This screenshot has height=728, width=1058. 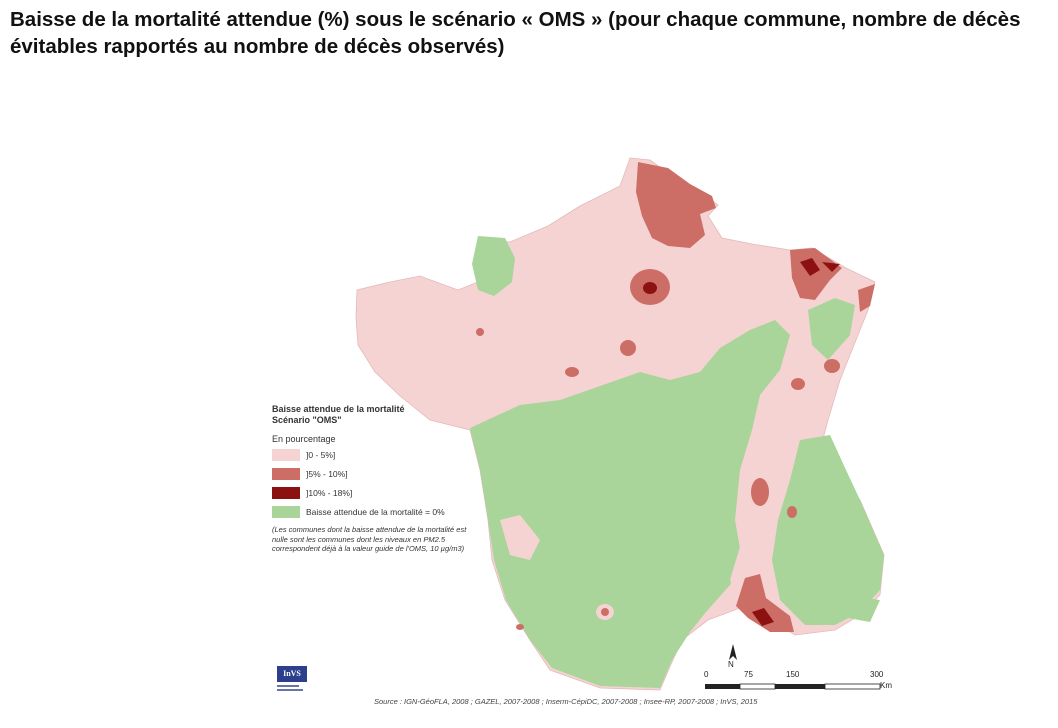 What do you see at coordinates (832, 366) in the screenshot?
I see `map-region-mid-strasbourg` at bounding box center [832, 366].